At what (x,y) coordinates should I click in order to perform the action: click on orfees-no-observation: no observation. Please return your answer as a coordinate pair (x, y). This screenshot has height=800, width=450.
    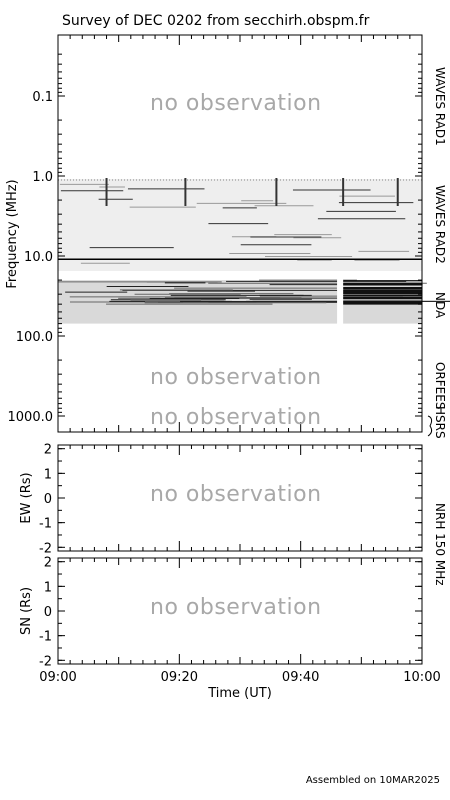
    Looking at the image, I should click on (236, 377).